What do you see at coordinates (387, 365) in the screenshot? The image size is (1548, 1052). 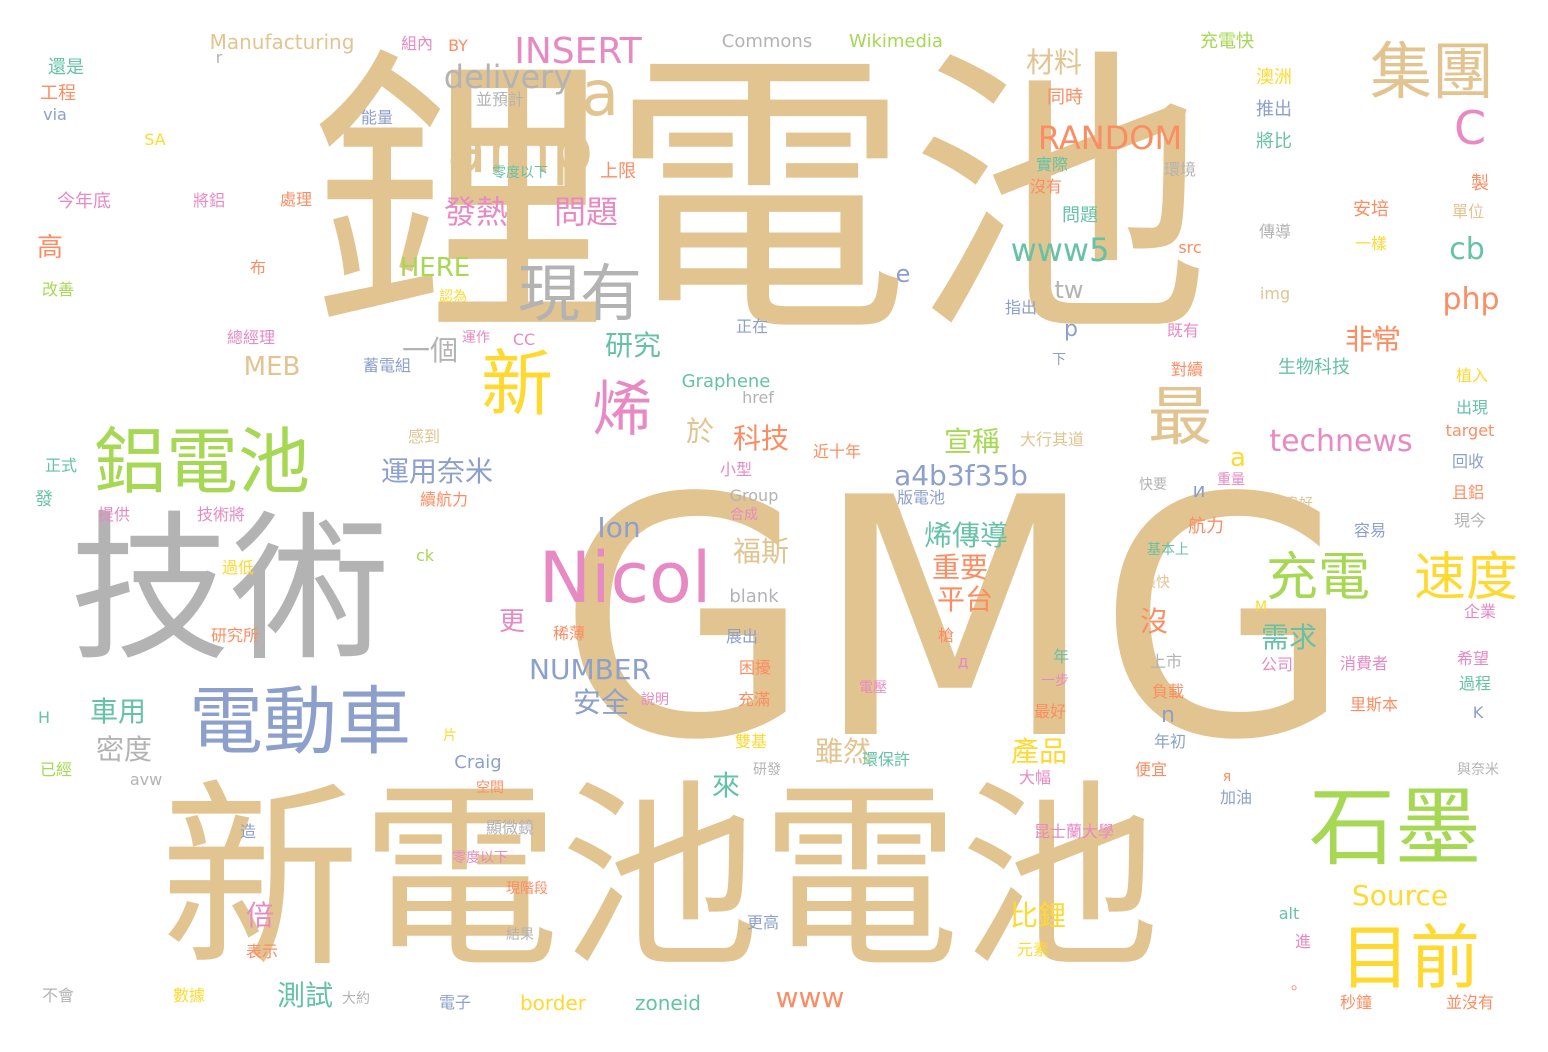 I see `word: 蓄電組` at bounding box center [387, 365].